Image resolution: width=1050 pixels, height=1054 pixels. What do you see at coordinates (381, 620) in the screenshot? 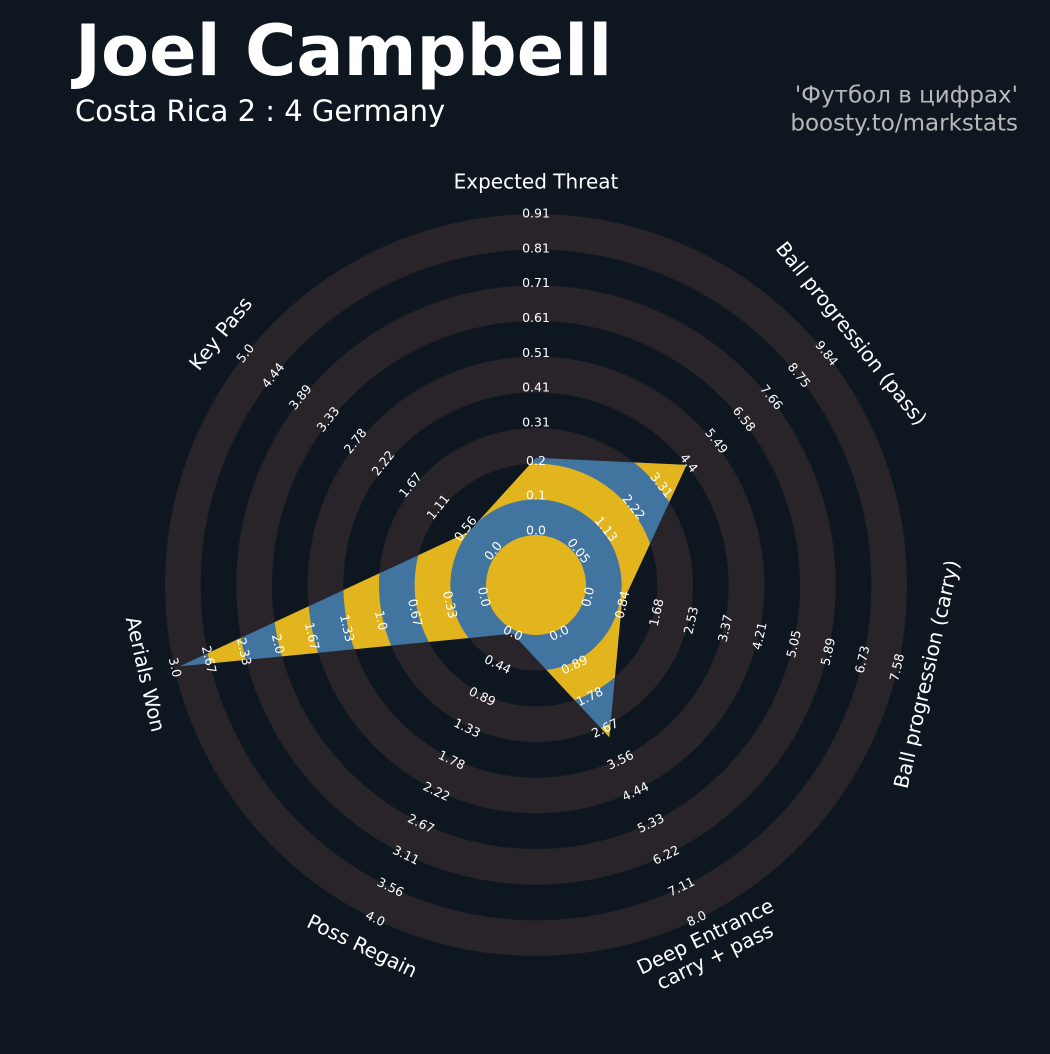
I see `tick-label: 1.0` at bounding box center [381, 620].